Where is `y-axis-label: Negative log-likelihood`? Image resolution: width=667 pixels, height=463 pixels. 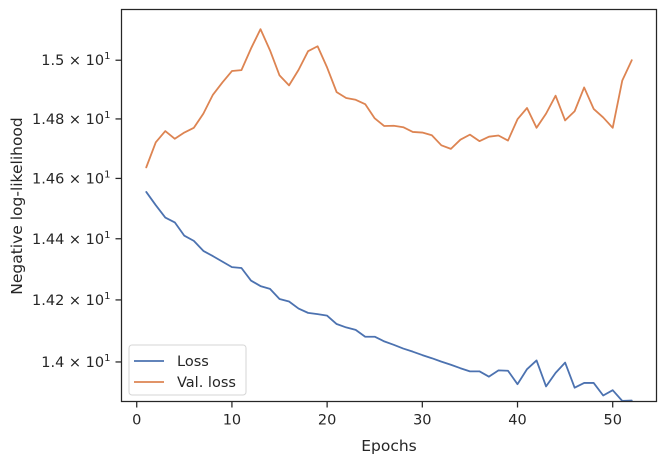
y-axis-label: Negative log-likelihood is located at coordinates (17, 206).